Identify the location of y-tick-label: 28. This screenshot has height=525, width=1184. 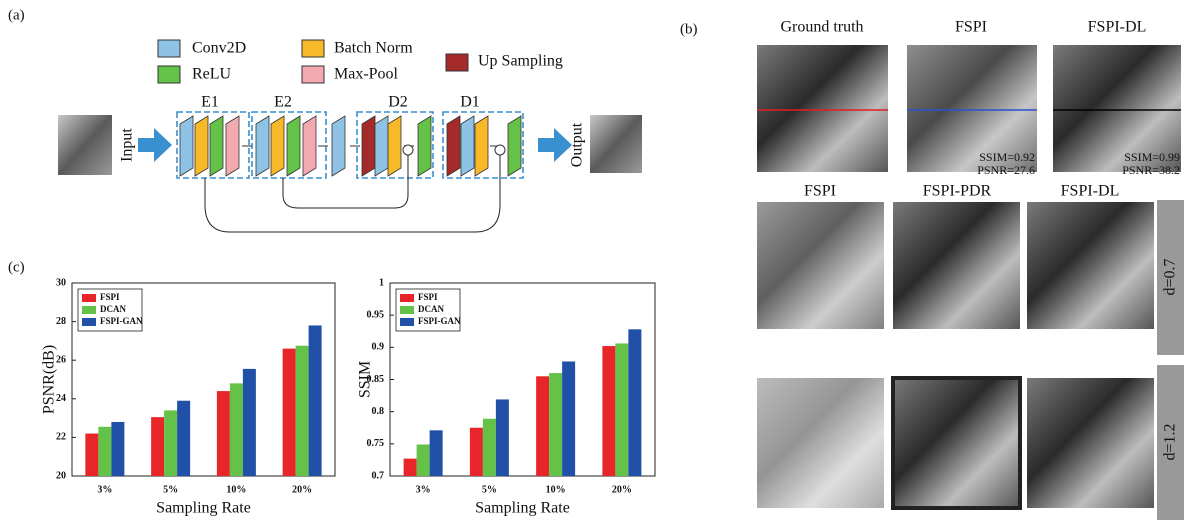
(61, 321).